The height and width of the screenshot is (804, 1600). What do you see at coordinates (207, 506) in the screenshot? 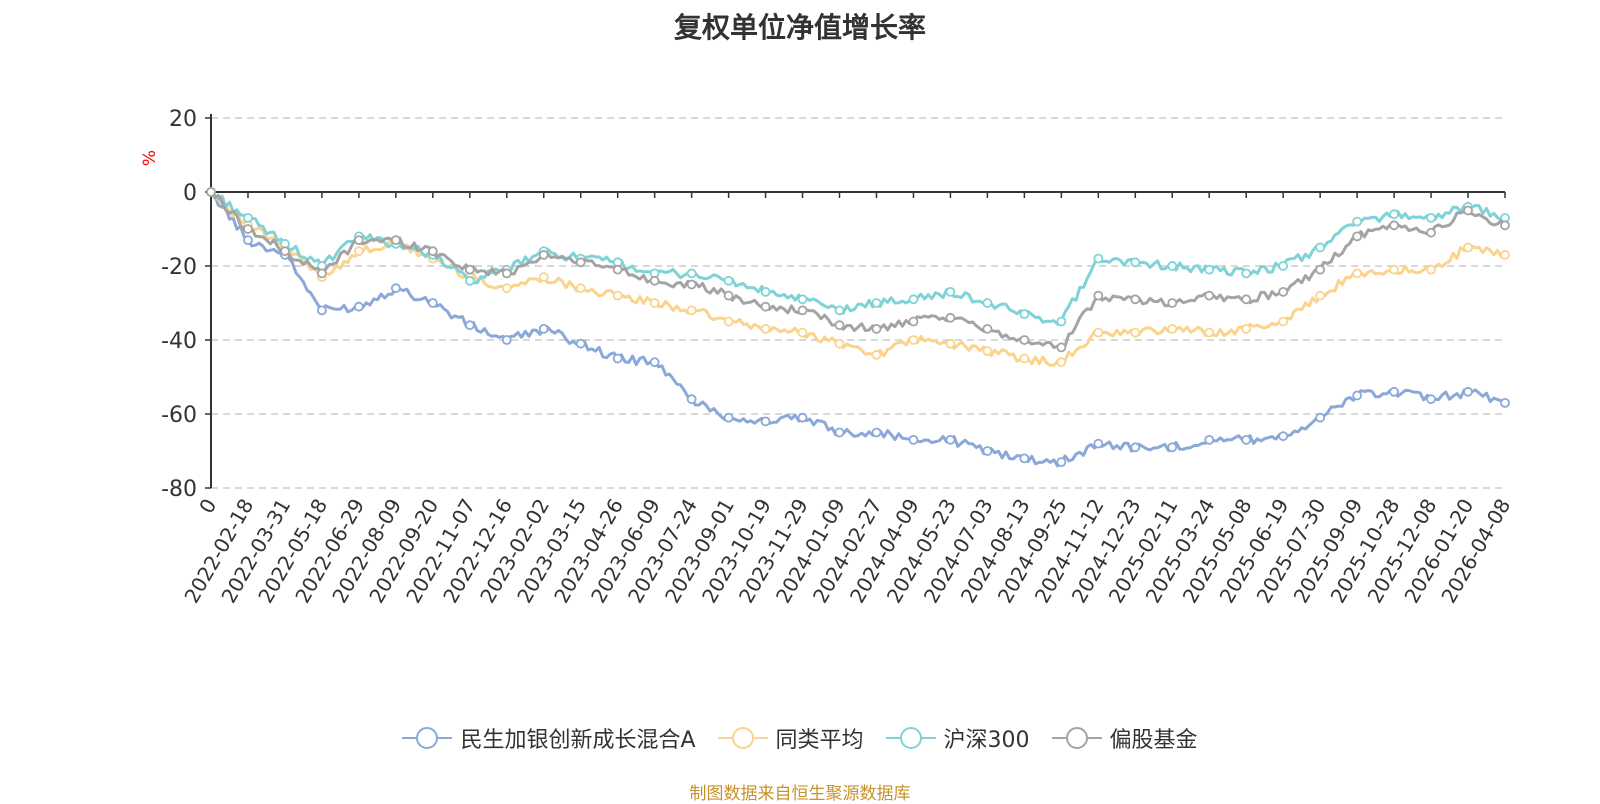
I see `x-tick-label: 0` at bounding box center [207, 506].